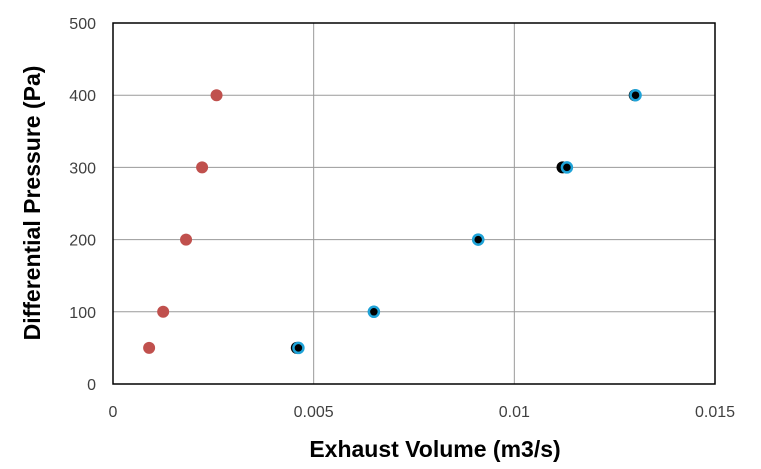  Describe the element at coordinates (514, 412) in the screenshot. I see `x-tick-label: 0.01` at that location.